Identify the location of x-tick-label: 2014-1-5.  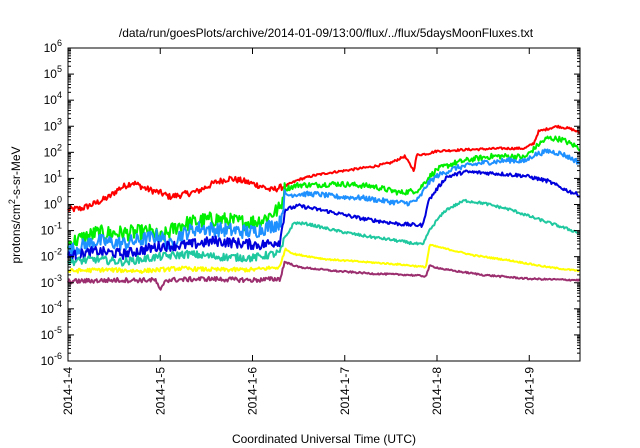
(160, 391).